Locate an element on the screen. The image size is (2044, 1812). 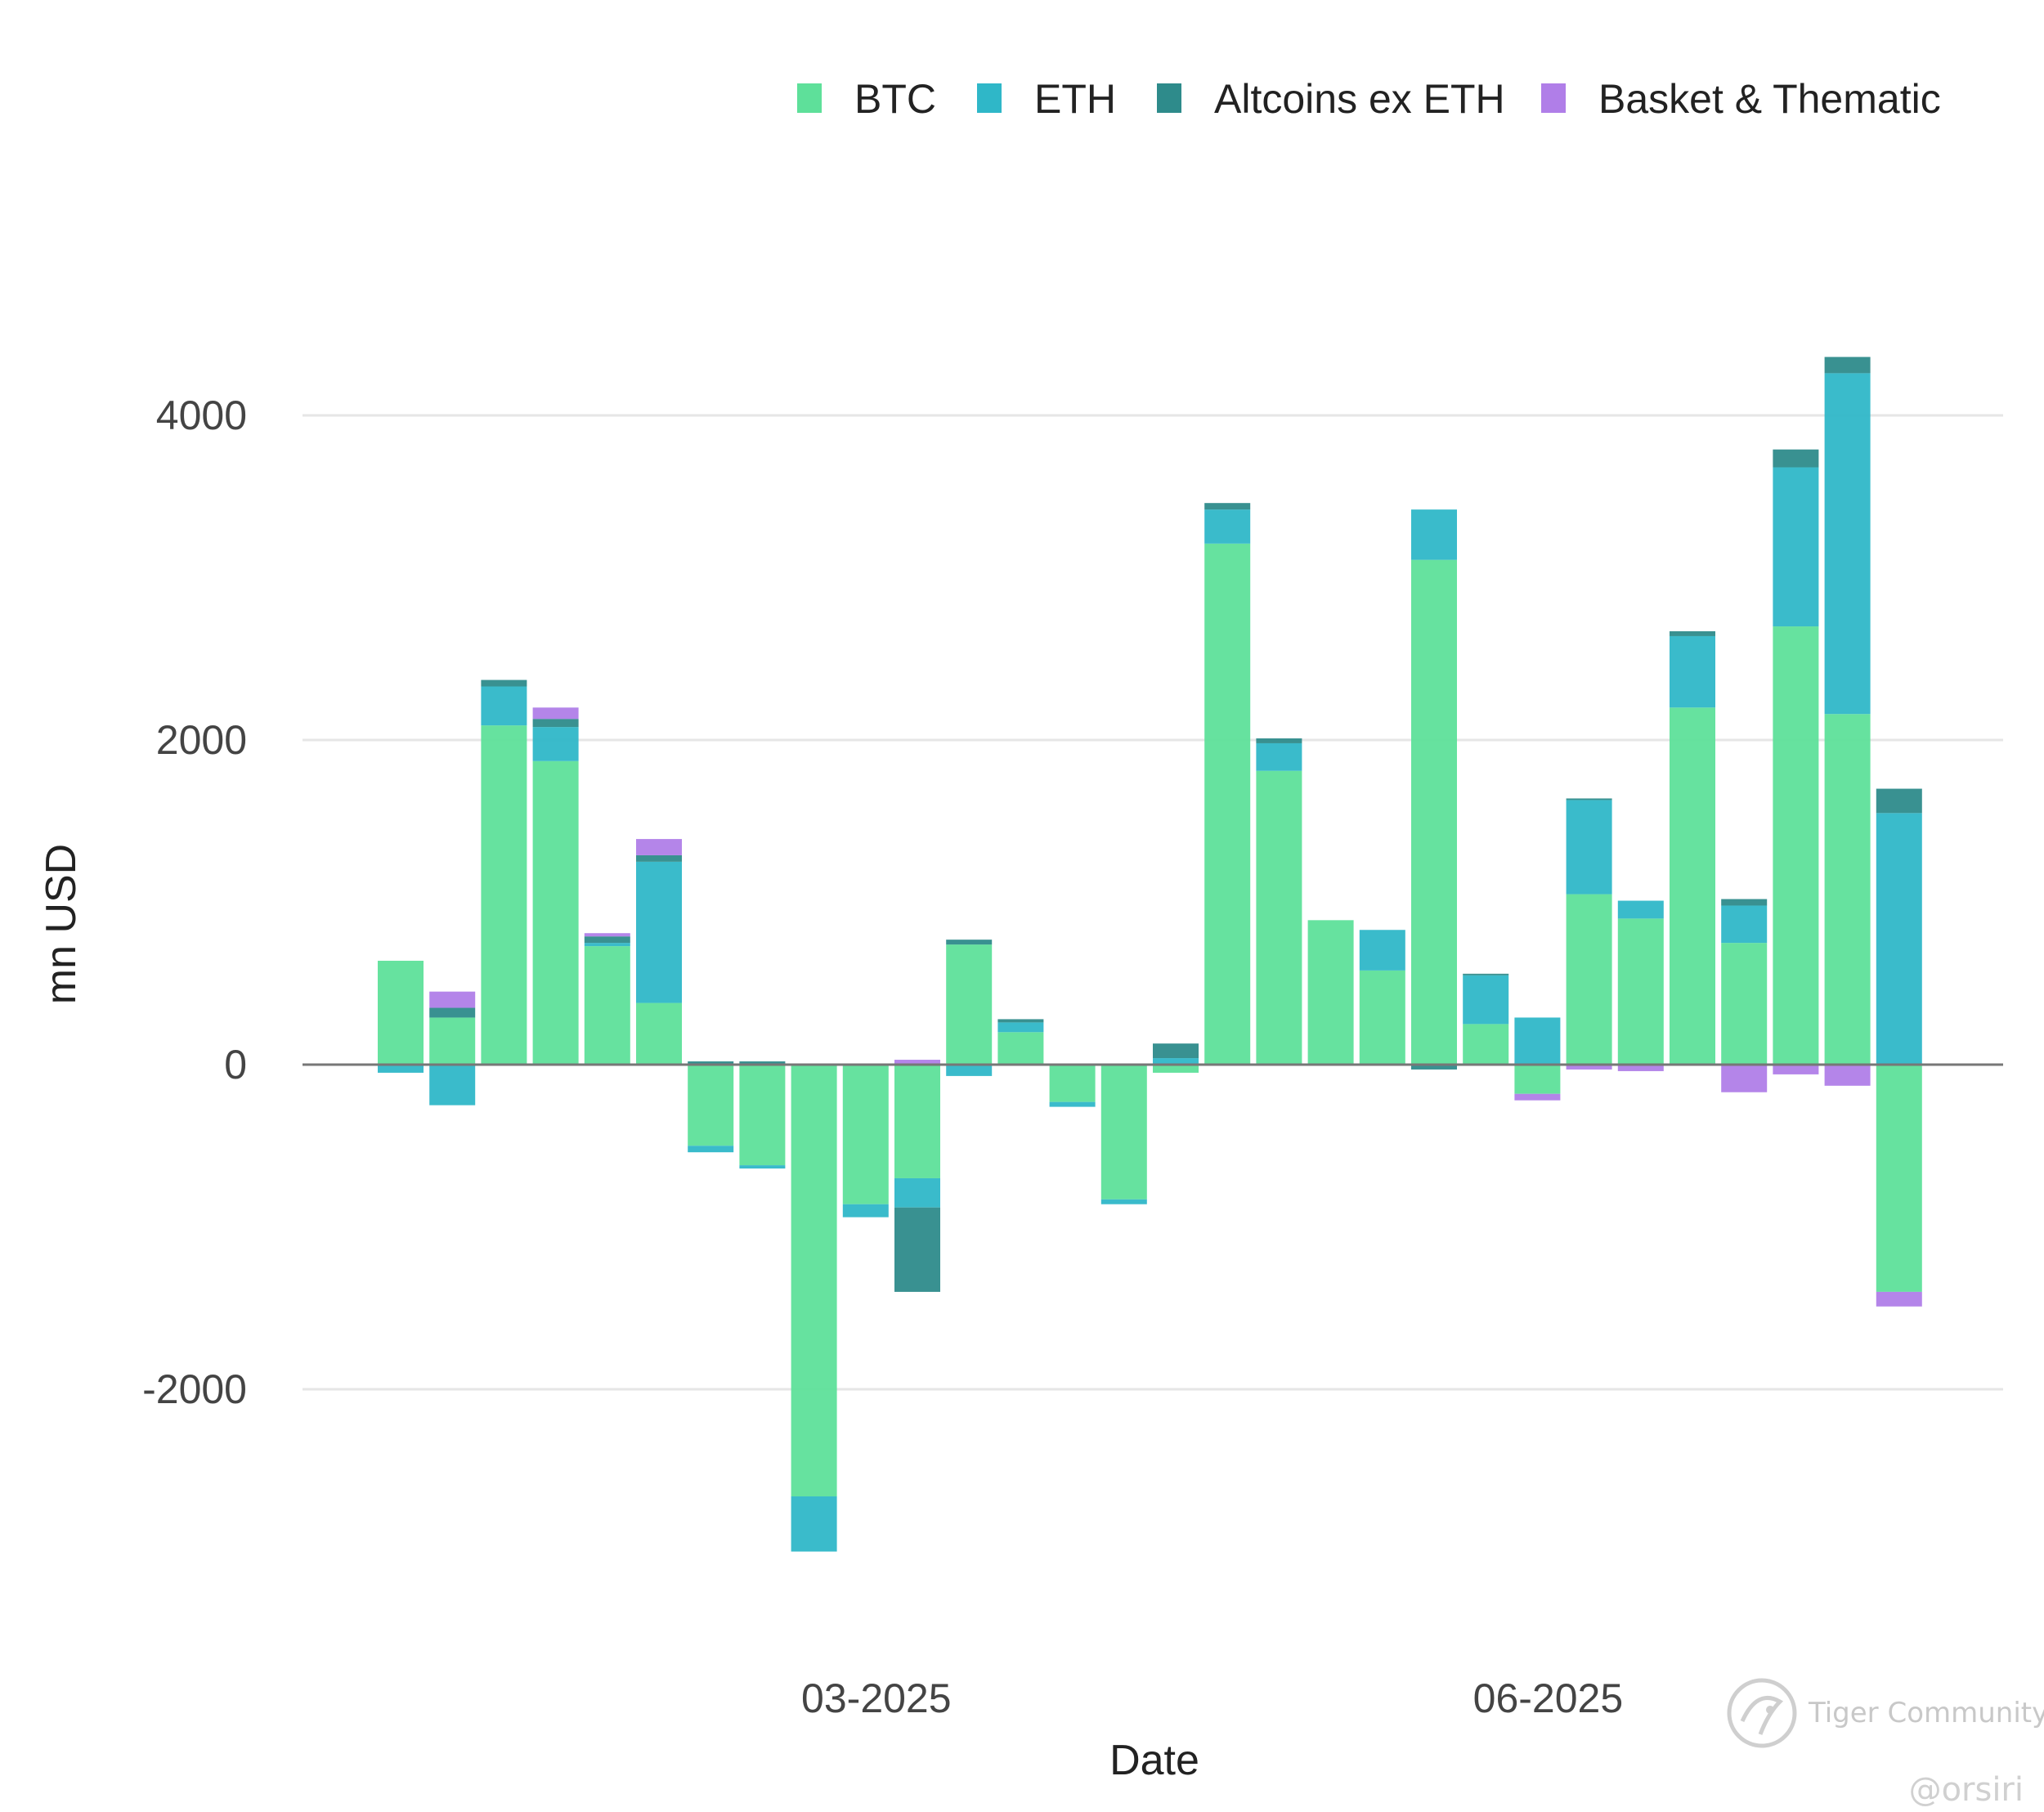
tiger-logo-icon is located at coordinates (1762, 1713).